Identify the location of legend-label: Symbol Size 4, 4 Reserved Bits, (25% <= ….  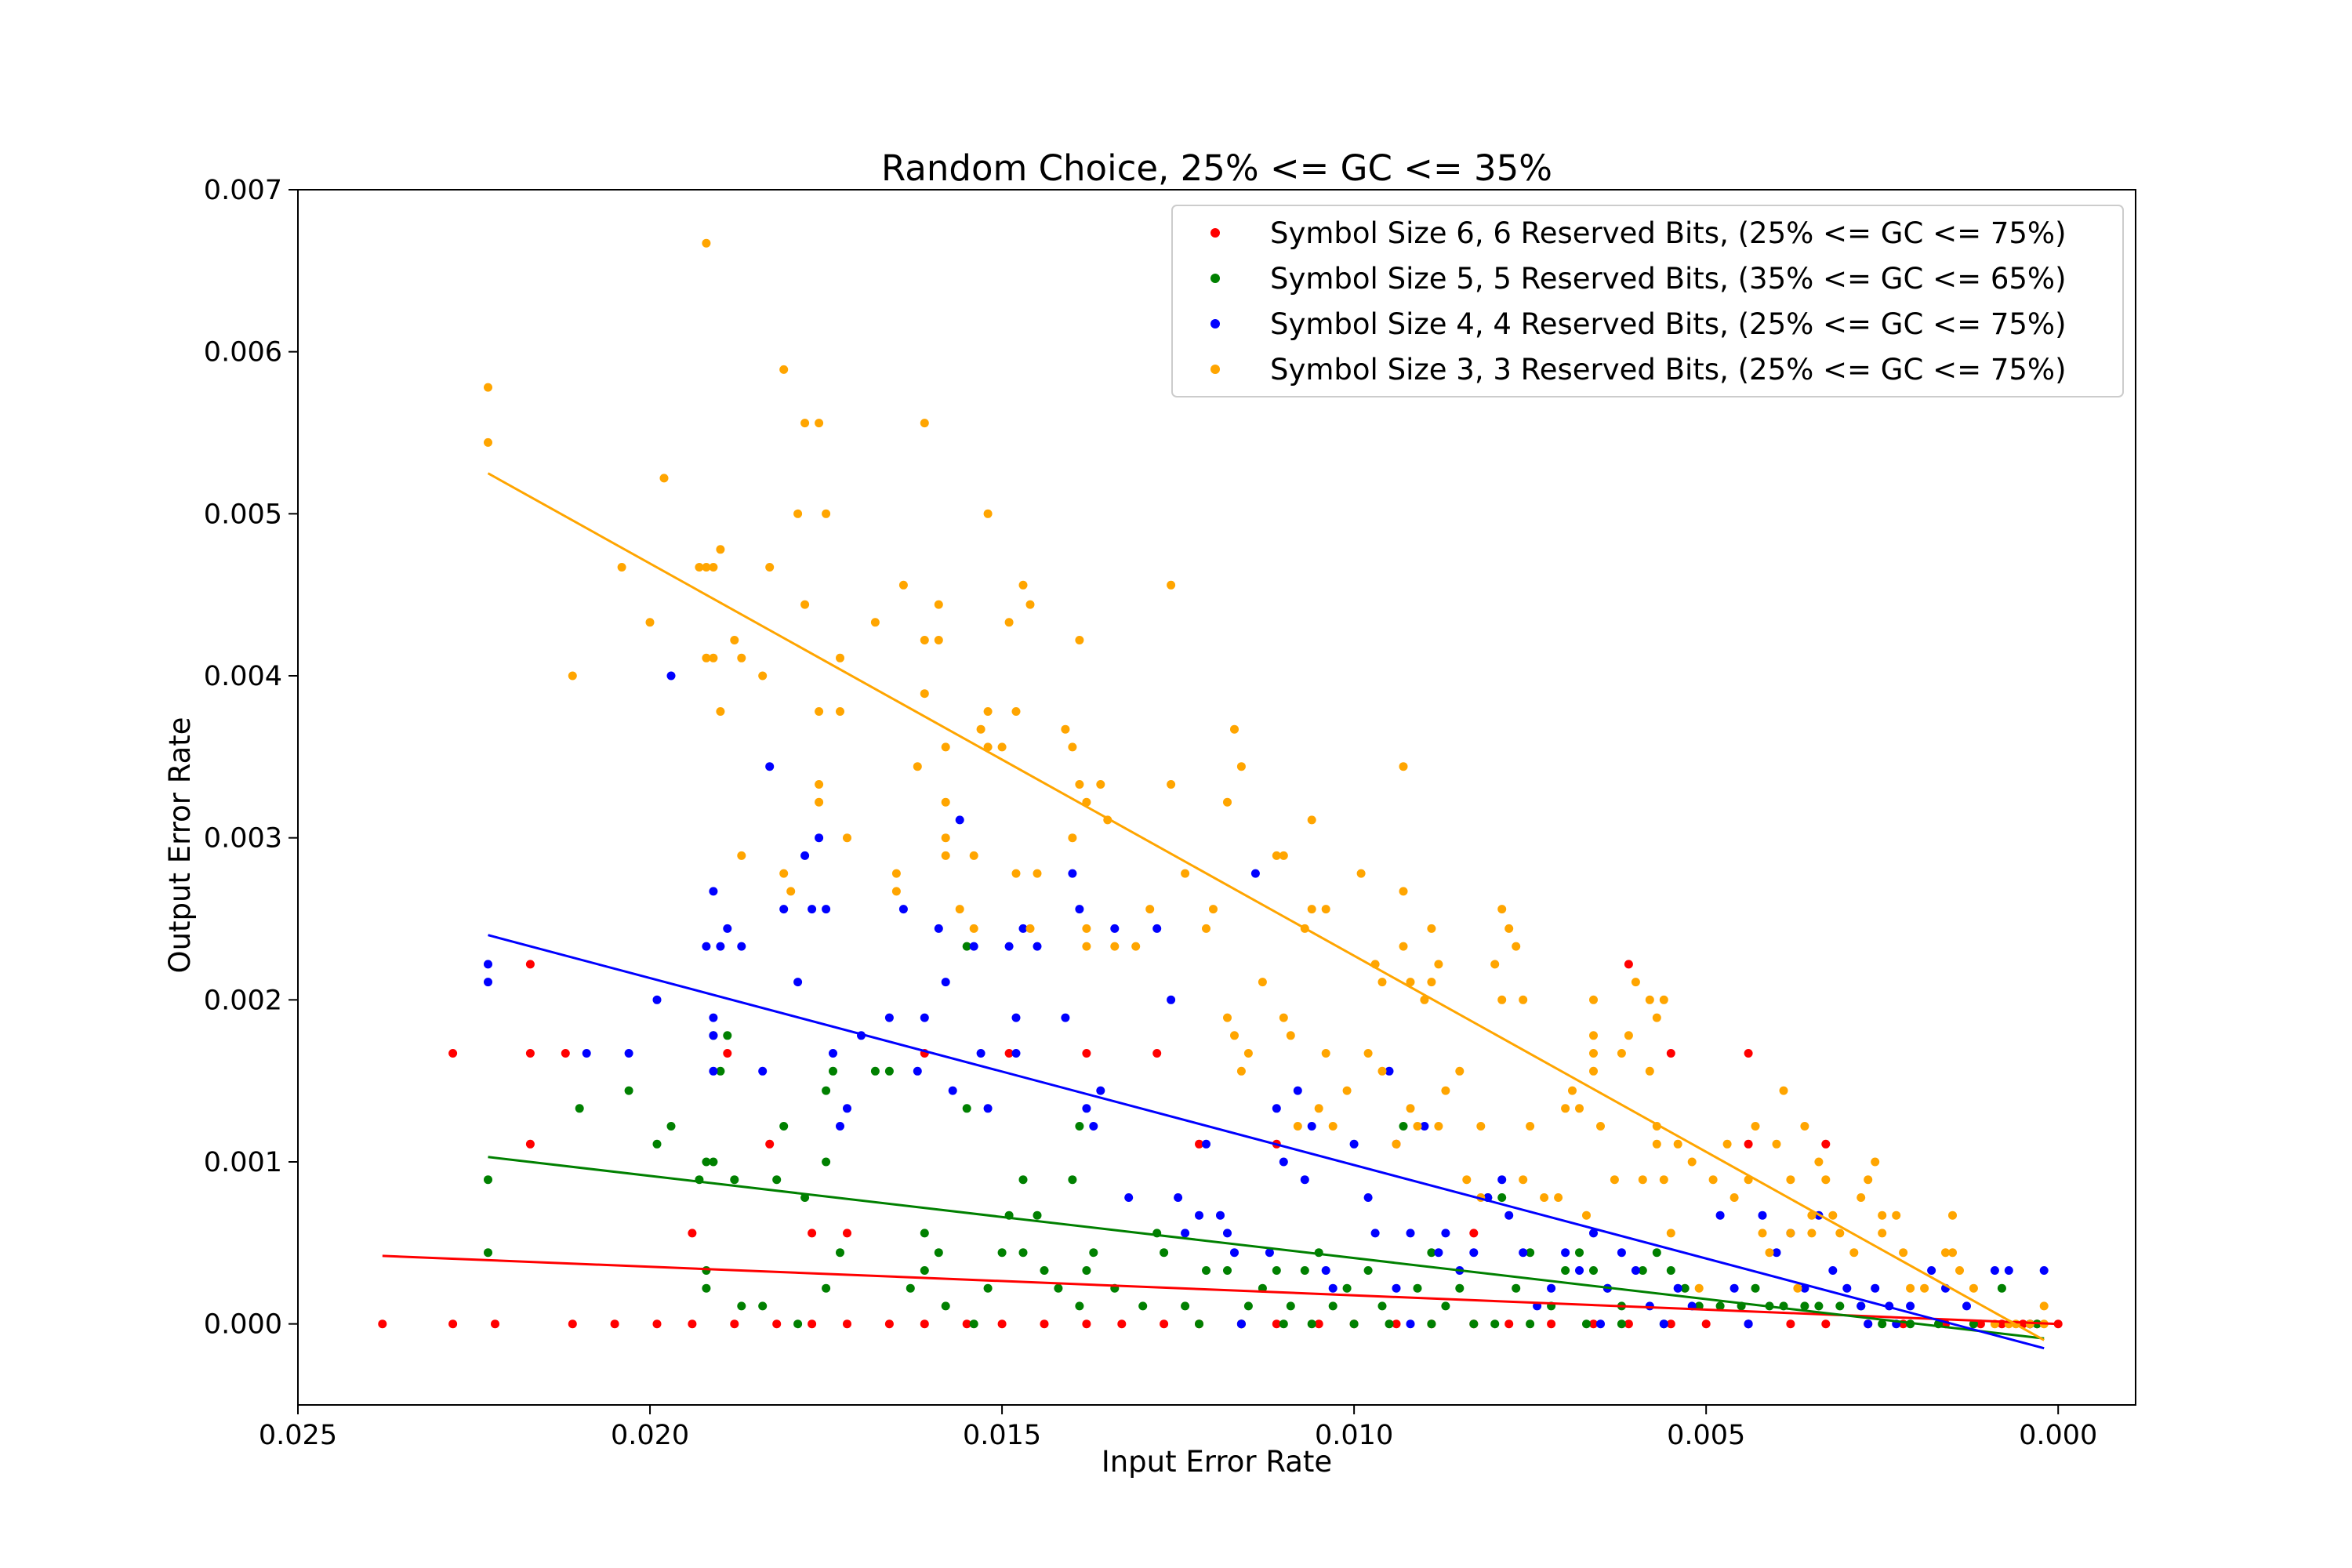
(1668, 324).